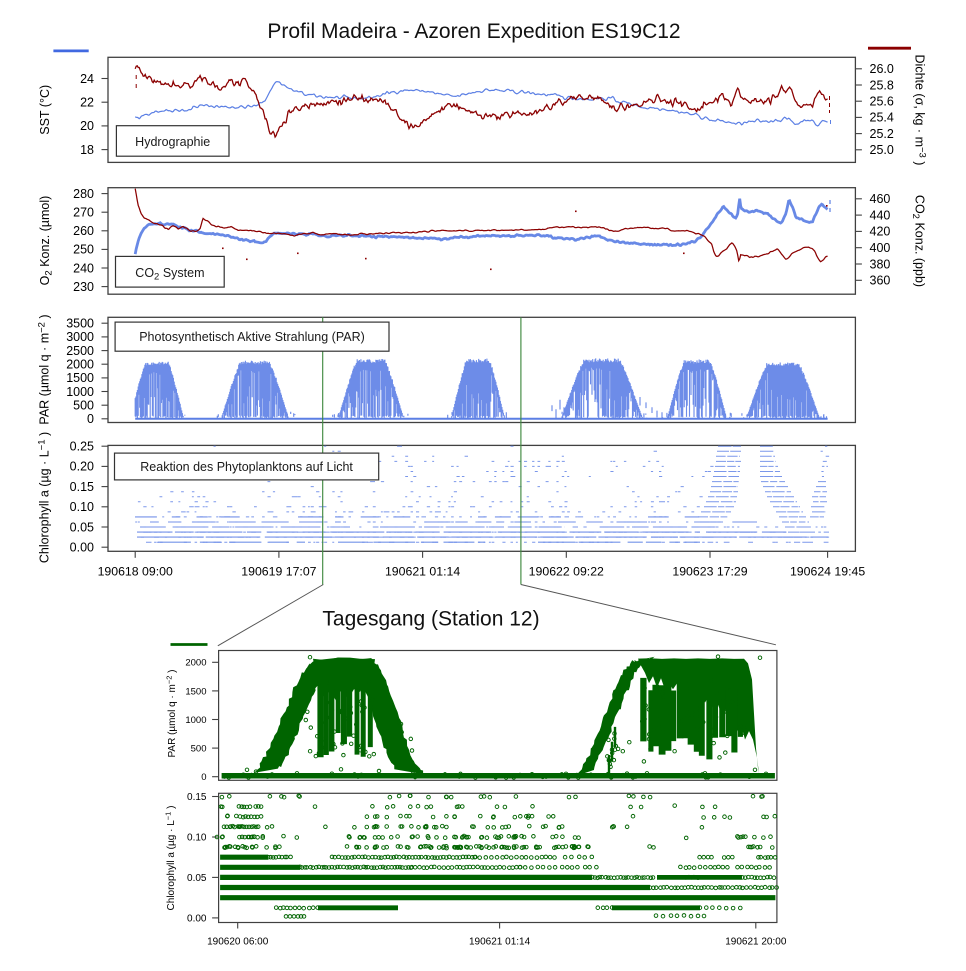 The height and width of the screenshot is (971, 966). Describe the element at coordinates (80, 351) in the screenshot. I see `svg-text: 2500` at that location.